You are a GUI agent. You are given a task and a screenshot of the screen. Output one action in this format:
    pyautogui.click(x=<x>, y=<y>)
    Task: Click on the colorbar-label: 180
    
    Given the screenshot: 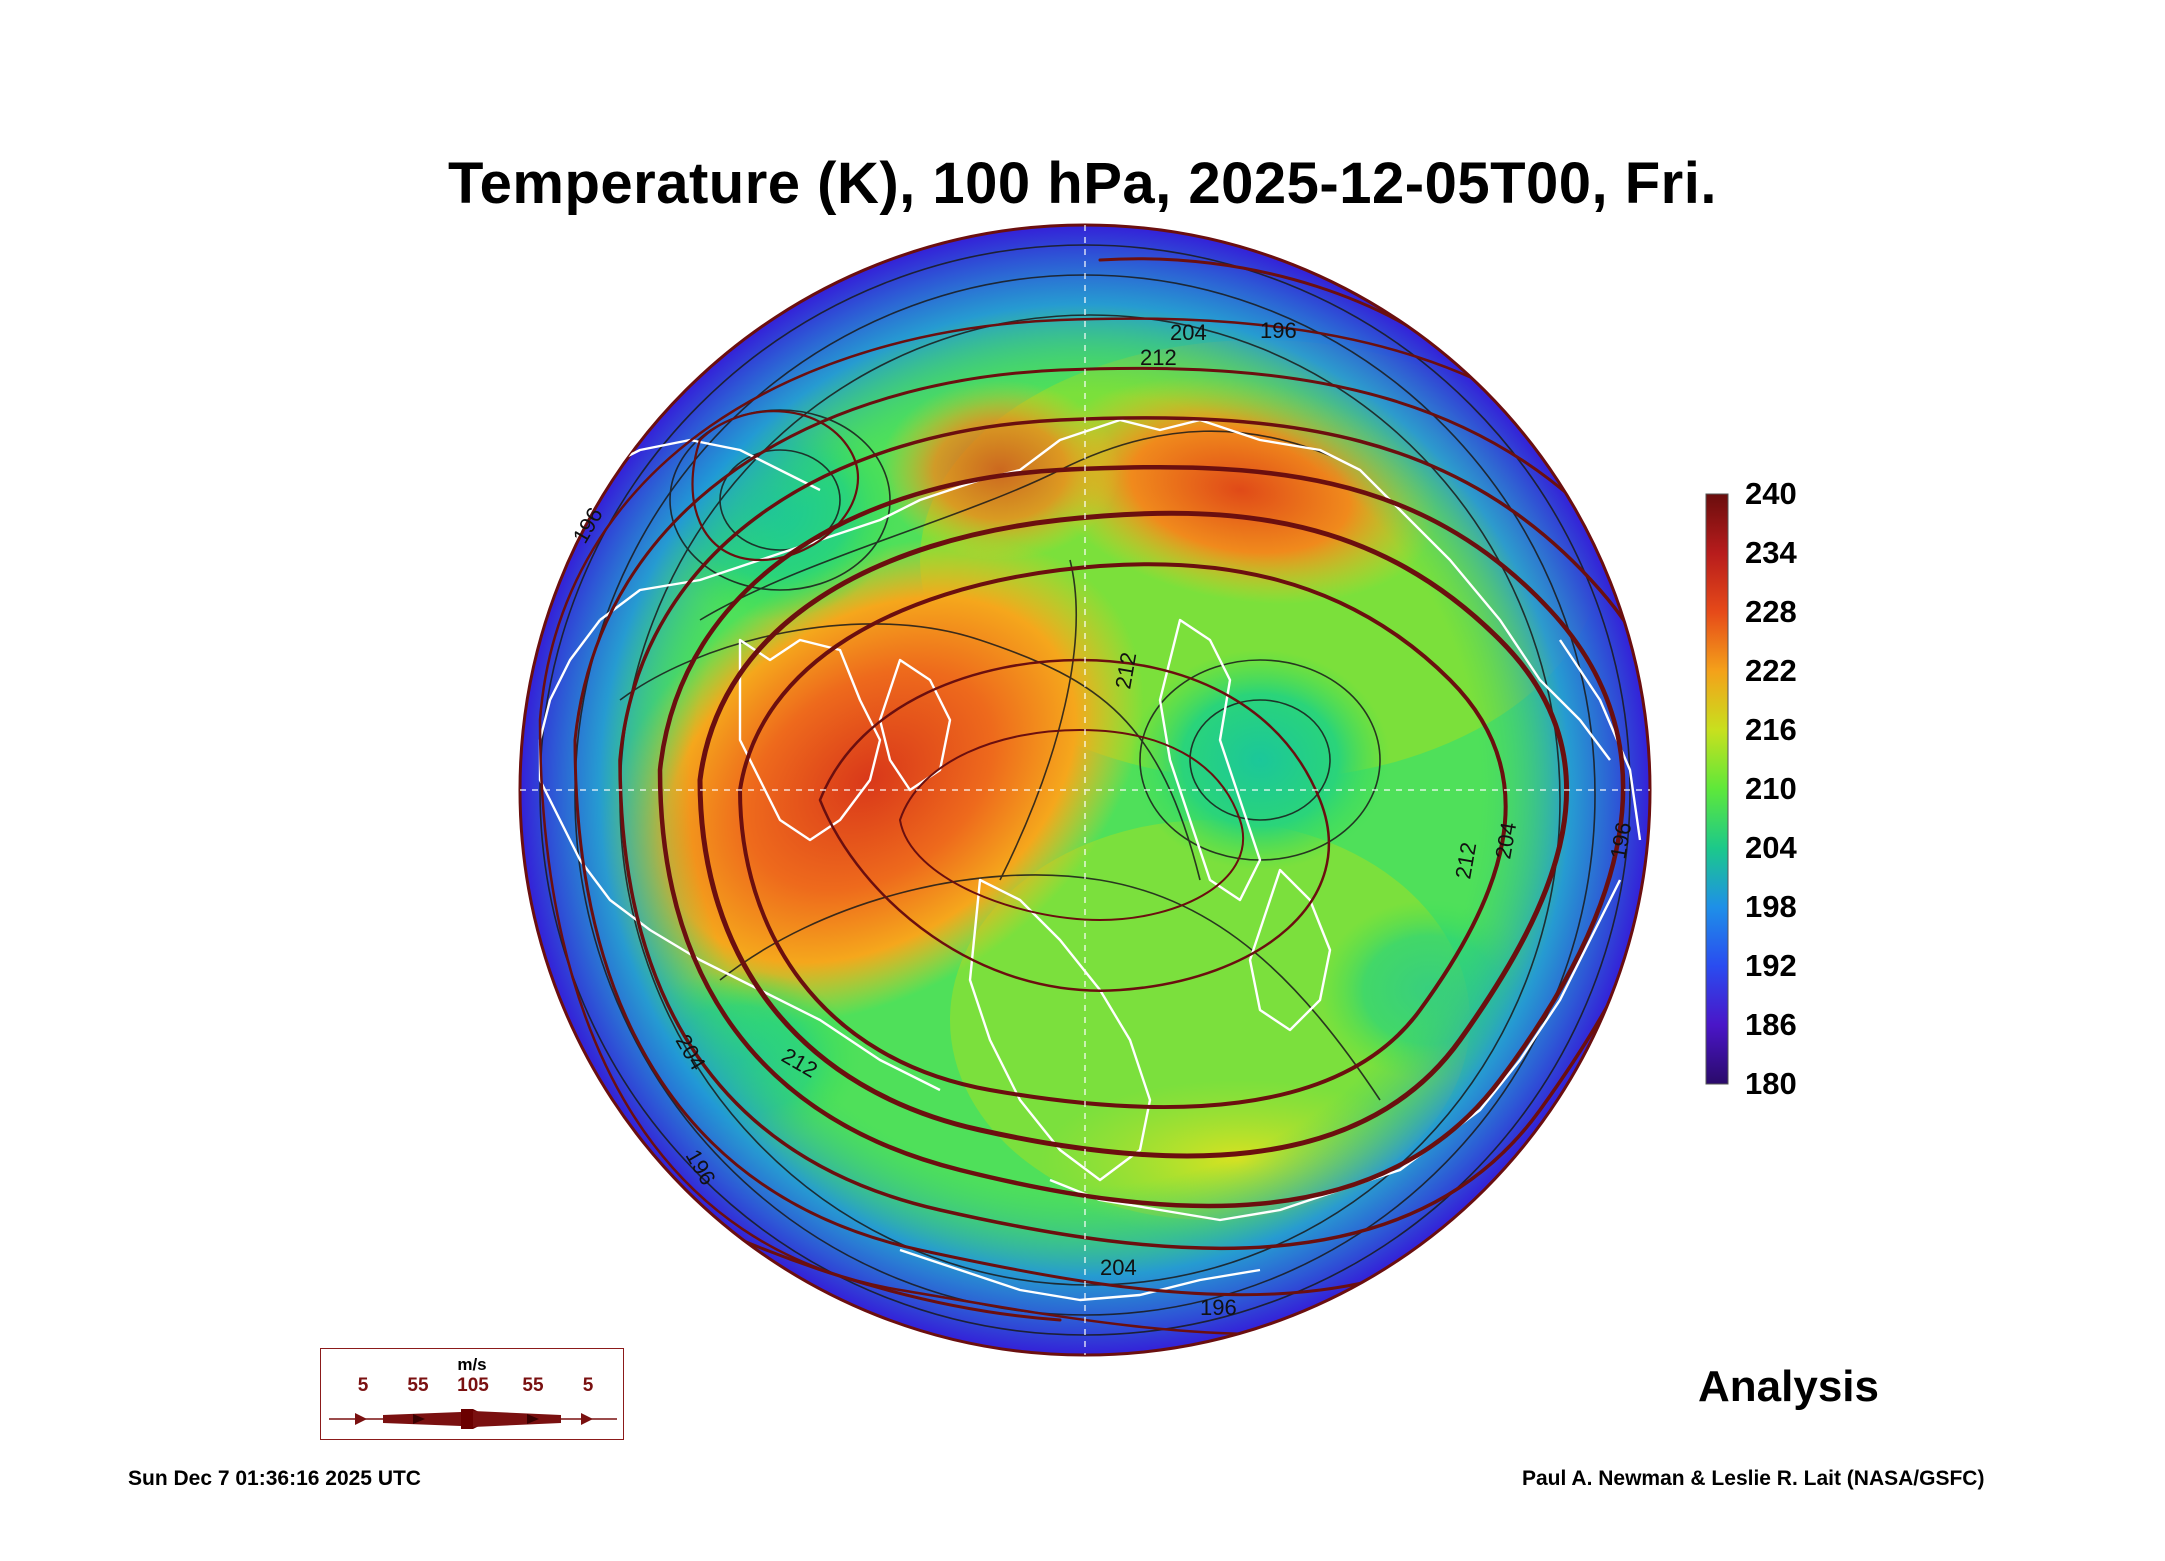 What is the action you would take?
    pyautogui.click(x=1771, y=1083)
    